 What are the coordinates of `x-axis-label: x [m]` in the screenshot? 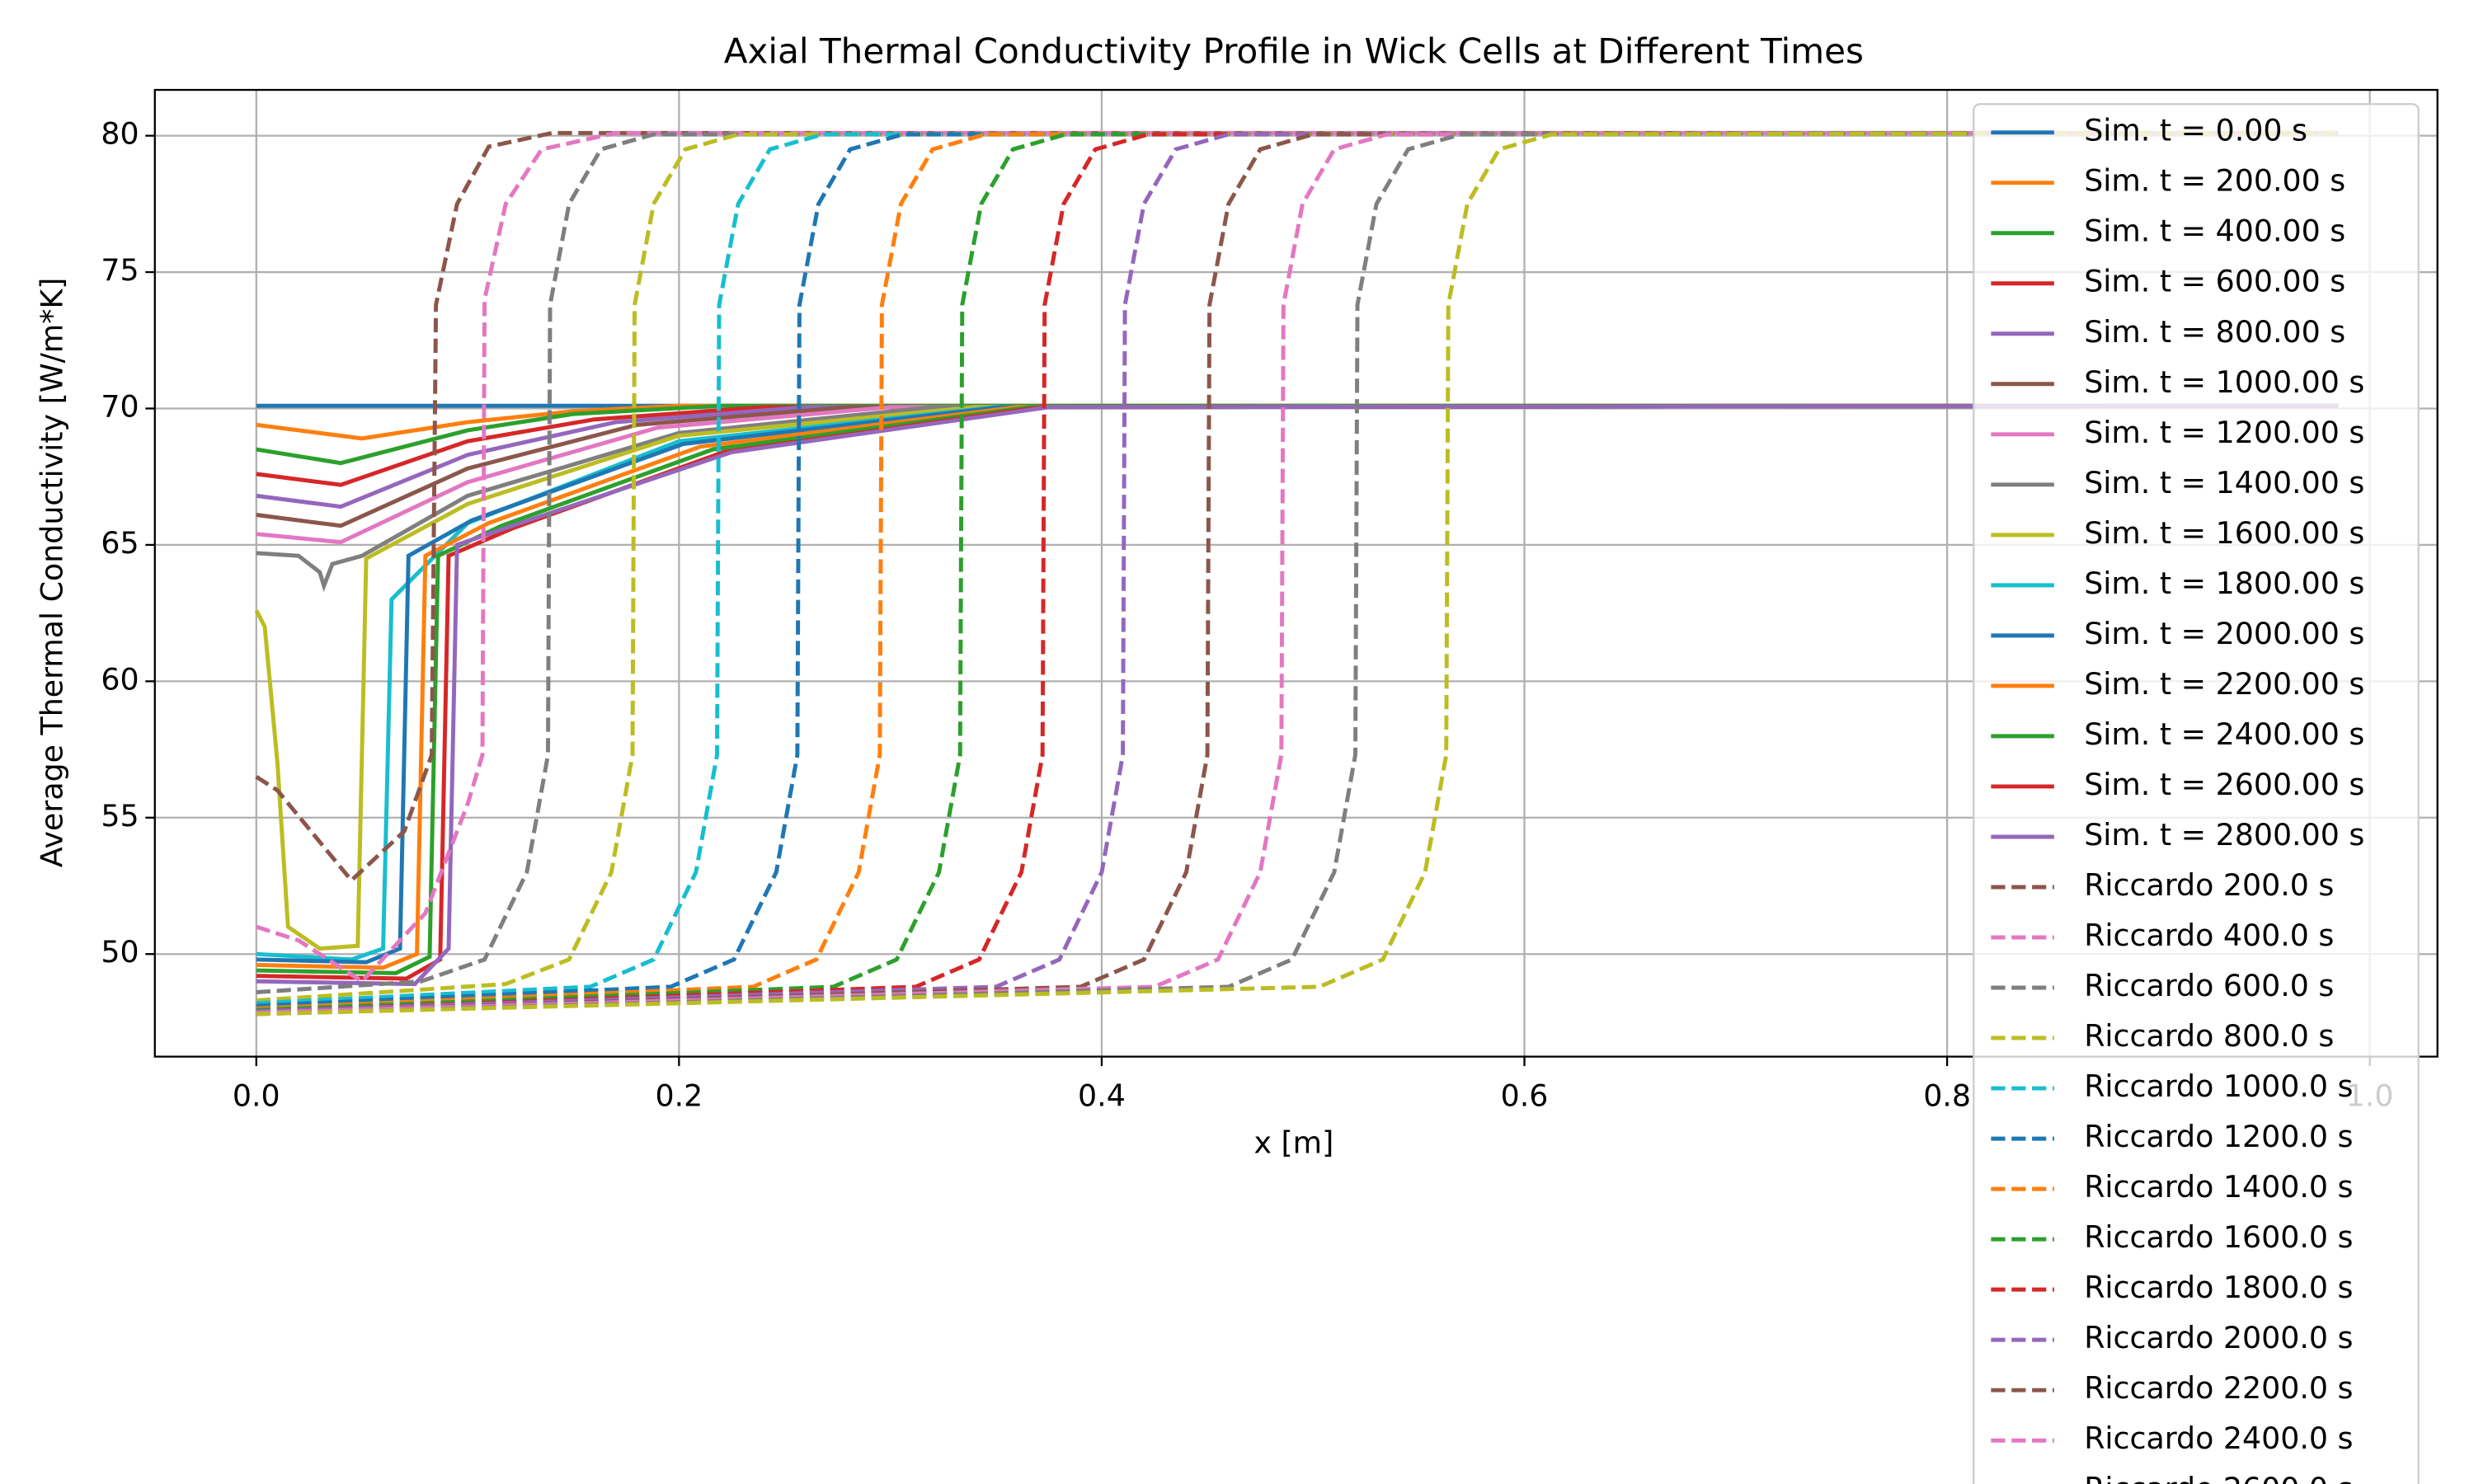 It's located at (1293, 1143).